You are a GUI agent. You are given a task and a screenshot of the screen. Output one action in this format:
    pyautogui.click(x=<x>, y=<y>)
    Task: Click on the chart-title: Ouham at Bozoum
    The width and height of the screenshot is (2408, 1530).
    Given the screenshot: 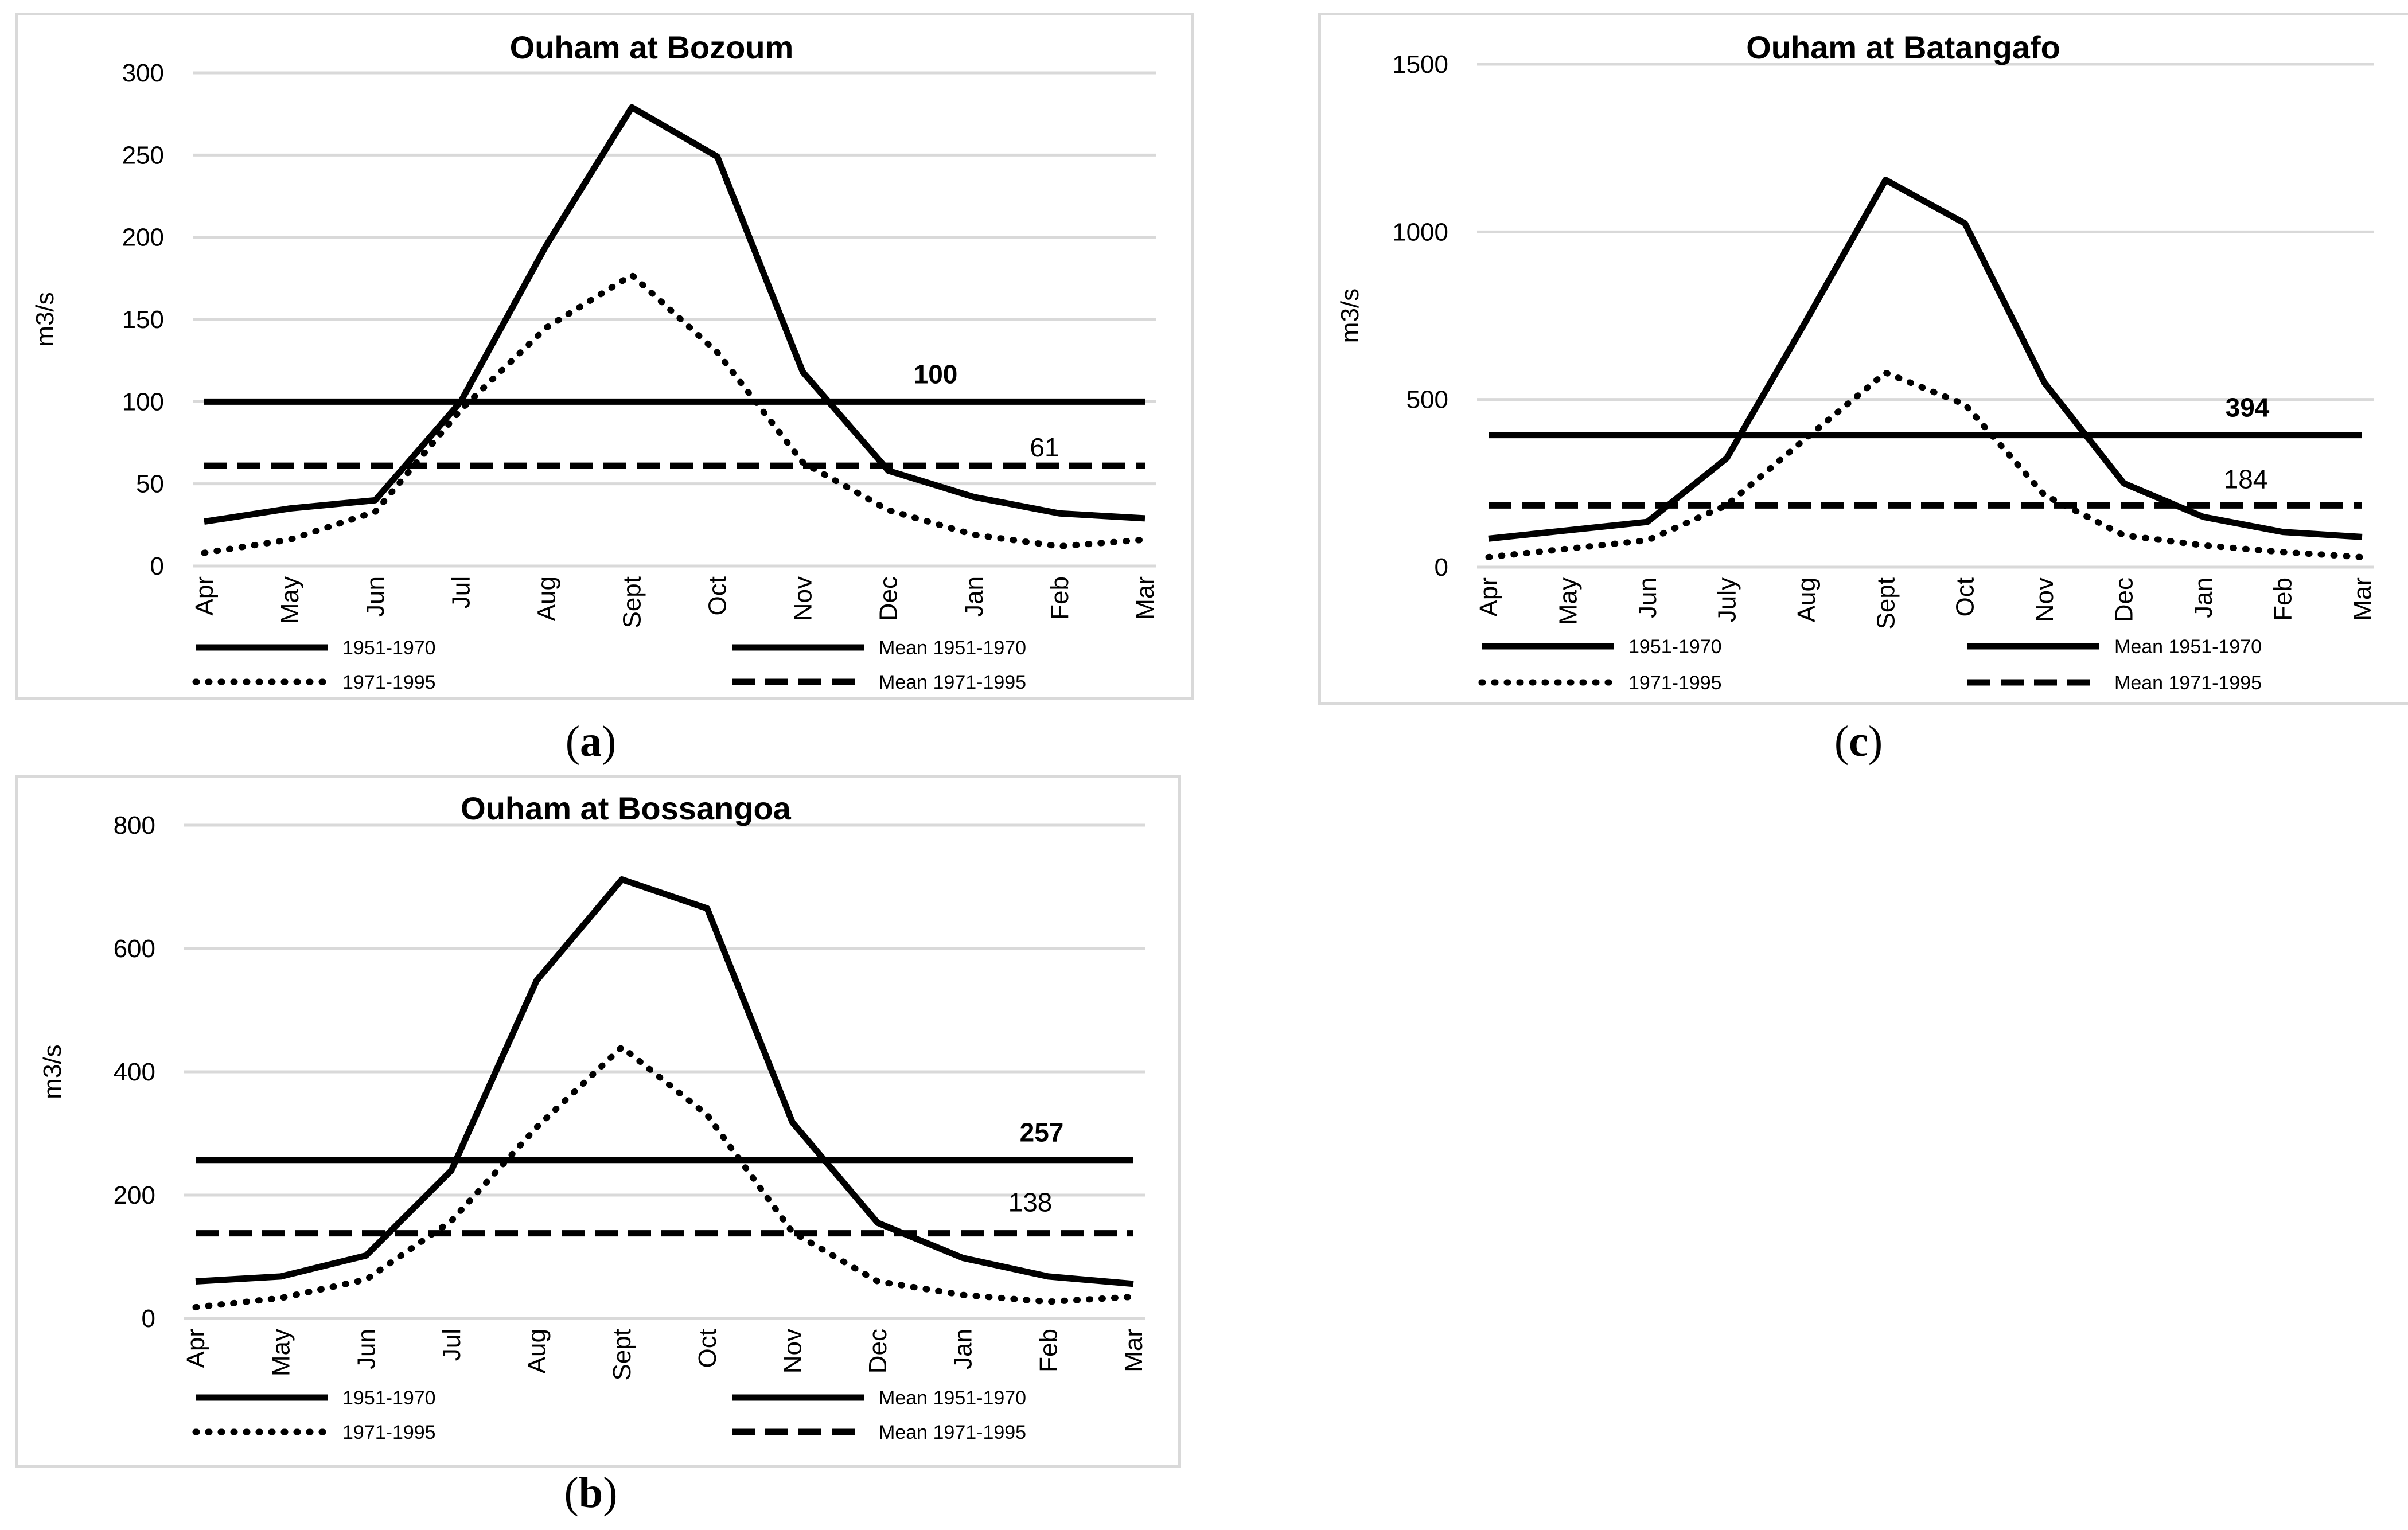 What is the action you would take?
    pyautogui.click(x=652, y=47)
    